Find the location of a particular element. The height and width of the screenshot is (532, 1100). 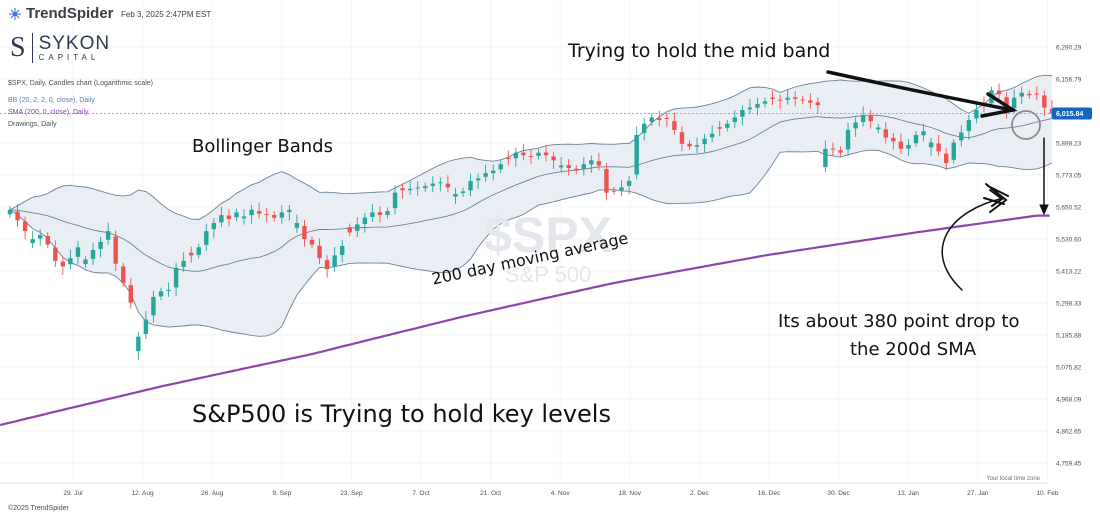

x-tick-label: 12. Aug is located at coordinates (143, 493).